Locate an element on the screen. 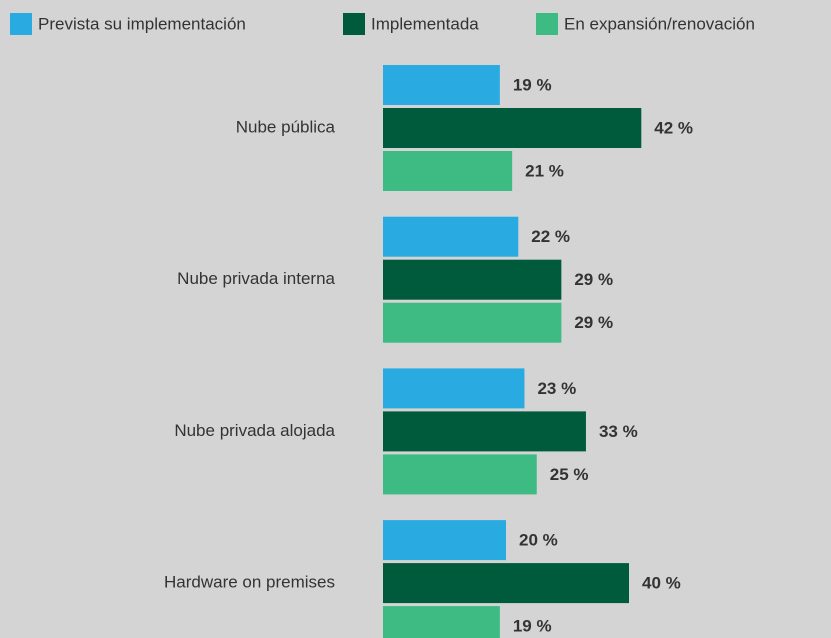 The image size is (831, 638). value-label: 20 % is located at coordinates (538, 540).